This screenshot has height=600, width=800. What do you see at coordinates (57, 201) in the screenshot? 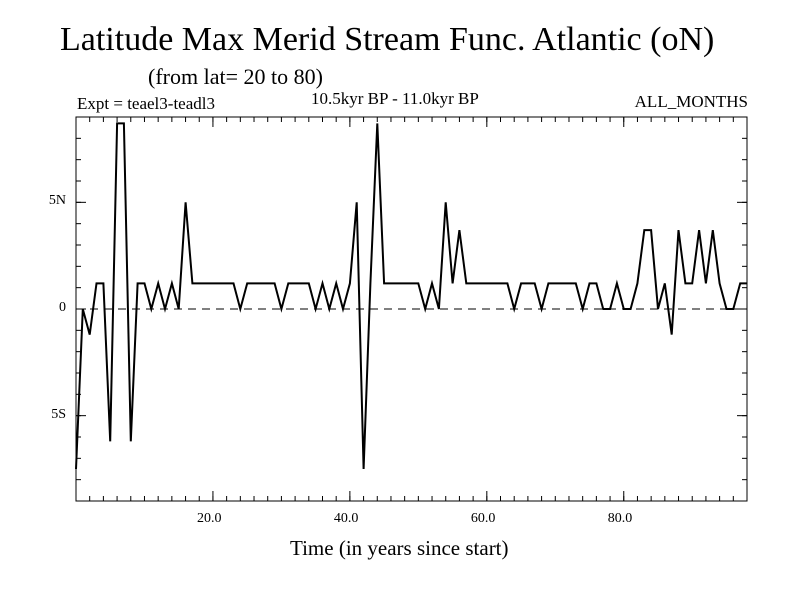
I see `y-tick-label: 5N` at bounding box center [57, 201].